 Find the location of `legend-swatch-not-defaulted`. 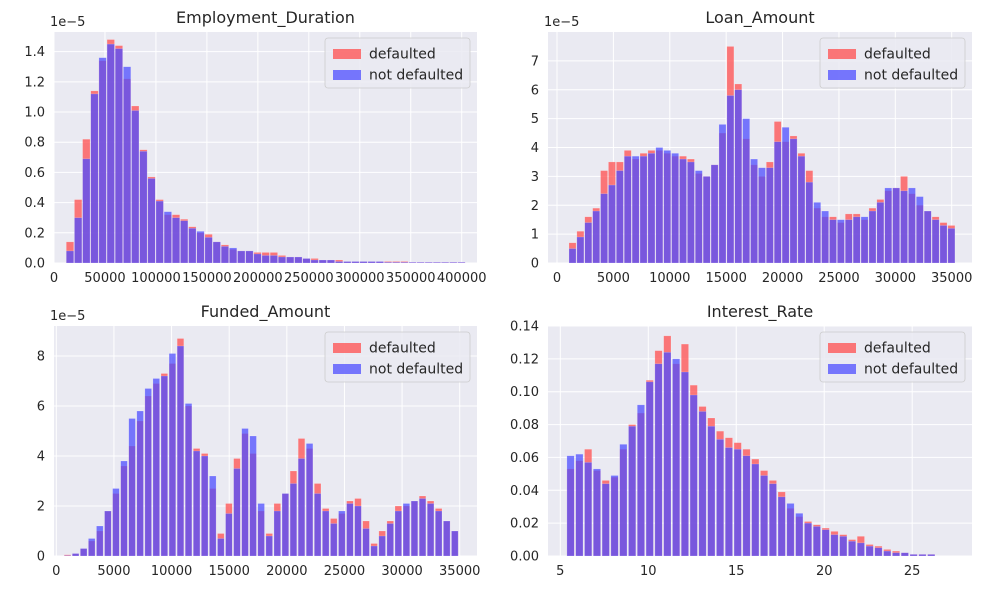

legend-swatch-not-defaulted is located at coordinates (347, 369).